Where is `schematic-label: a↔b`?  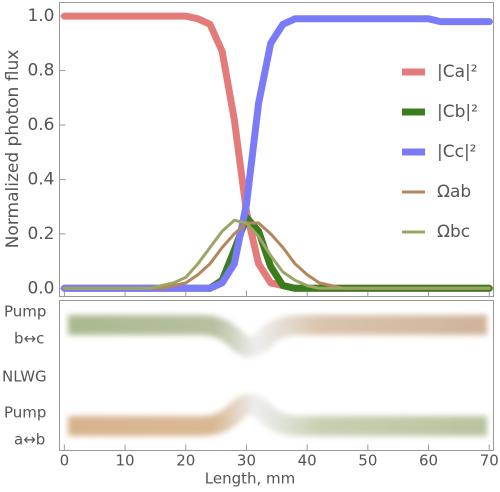 schematic-label: a↔b is located at coordinates (29, 440).